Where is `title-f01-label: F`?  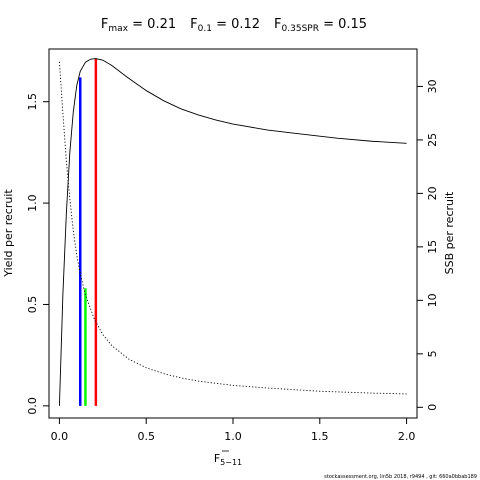 title-f01-label: F is located at coordinates (193, 24).